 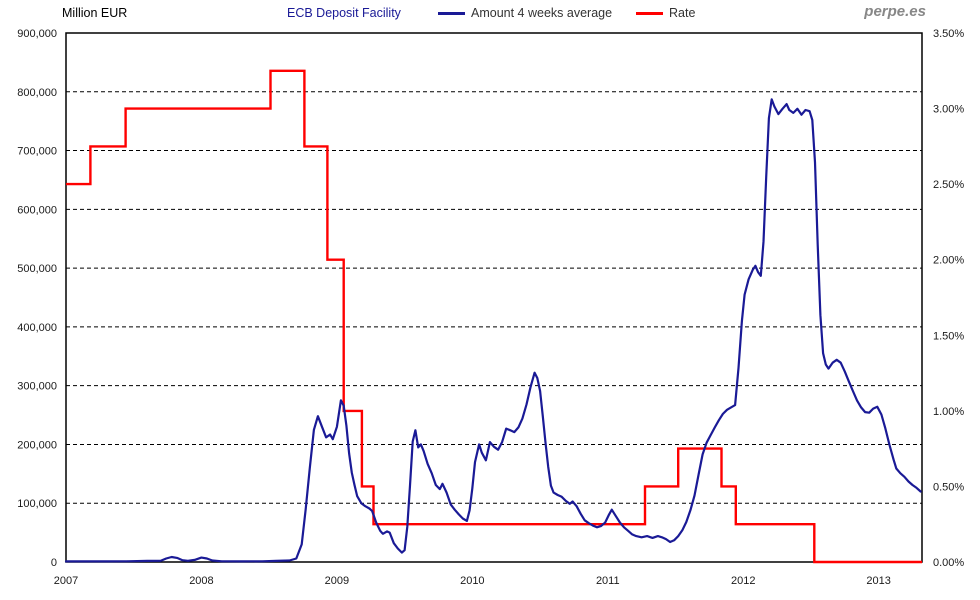 What do you see at coordinates (344, 13) in the screenshot?
I see `chart-title: ECB Deposit Facility` at bounding box center [344, 13].